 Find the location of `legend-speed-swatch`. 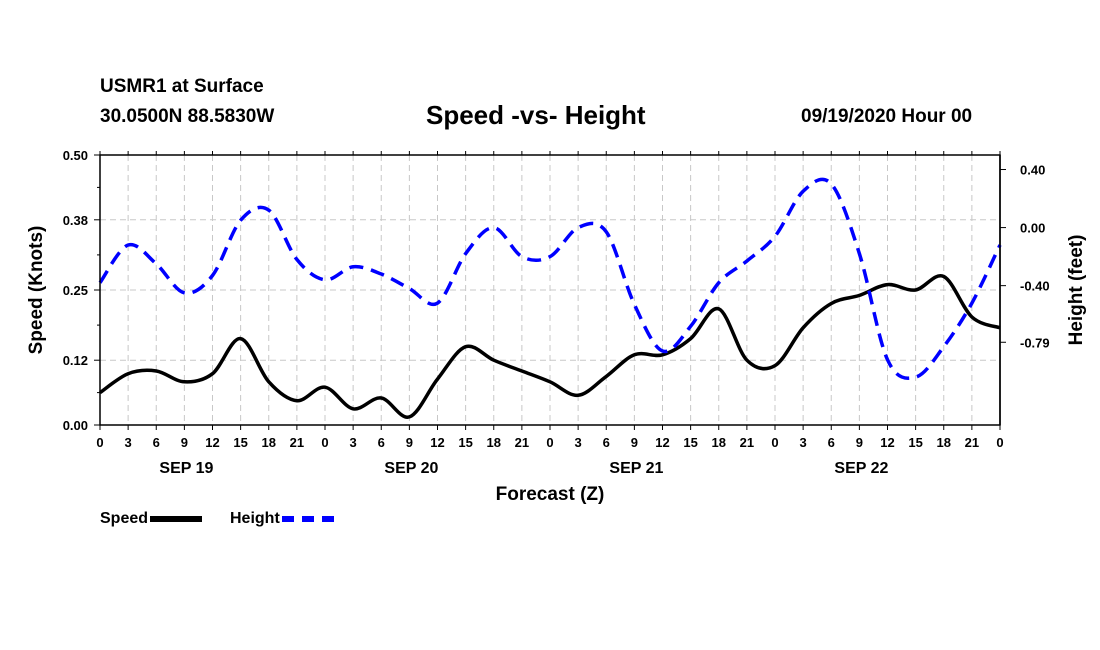

legend-speed-swatch is located at coordinates (176, 519).